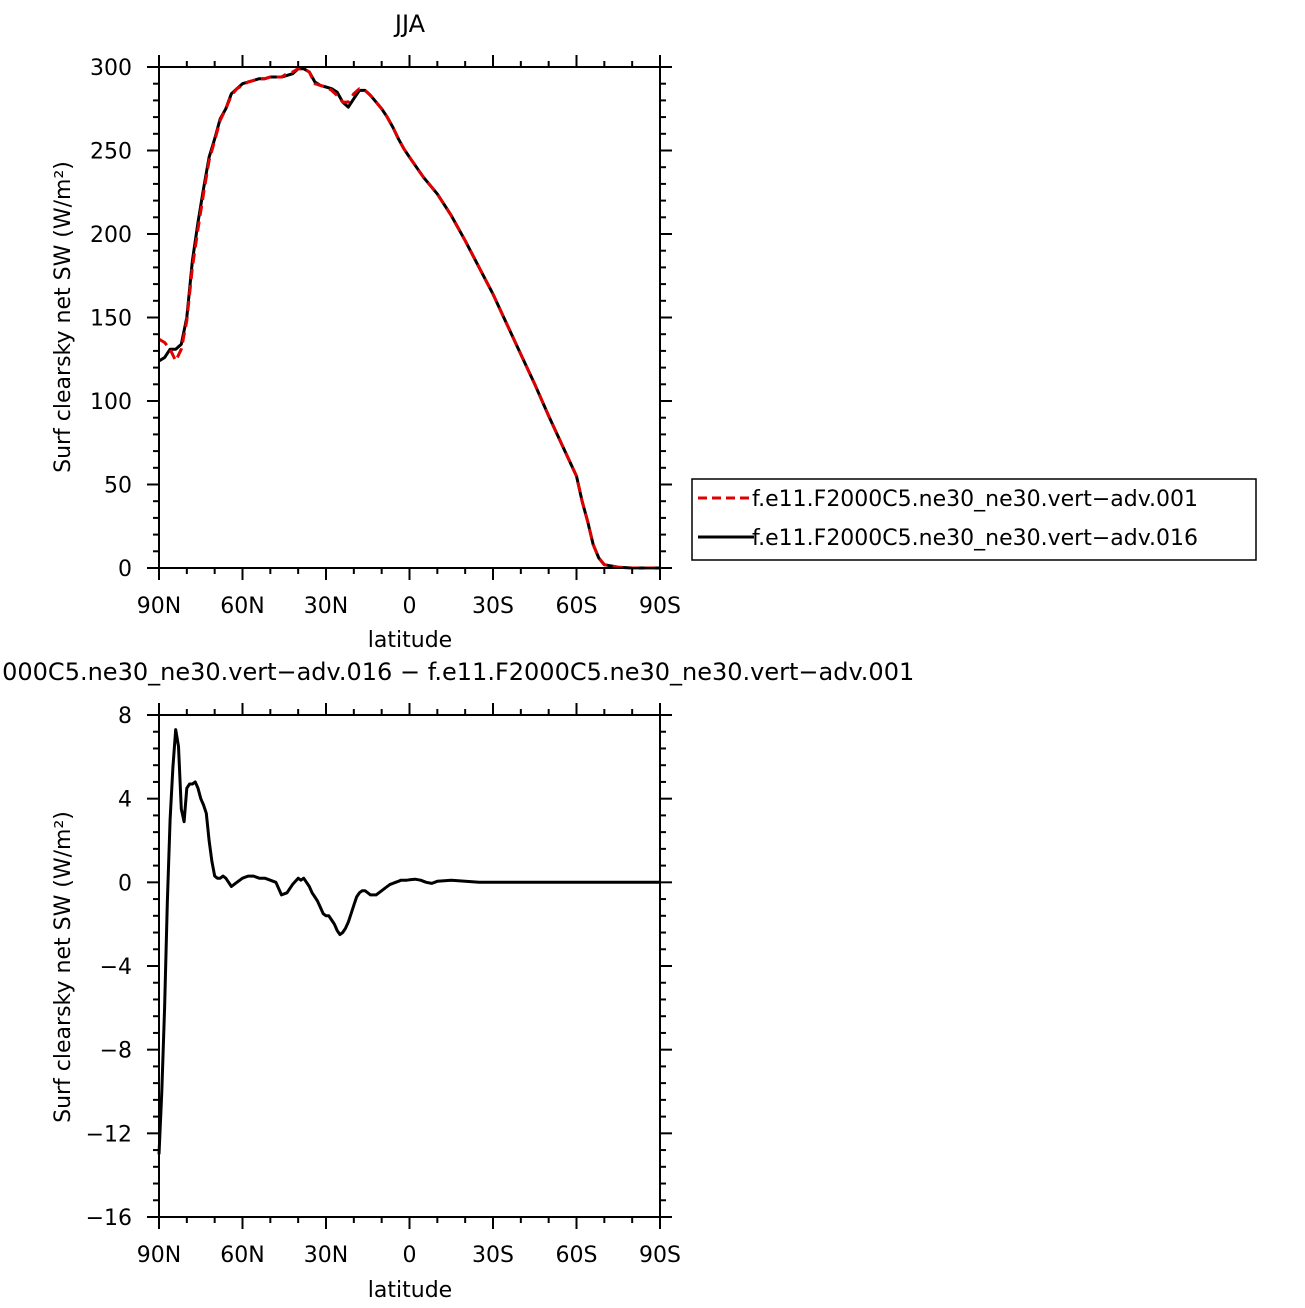 This screenshot has height=1308, width=1305. Describe the element at coordinates (111, 402) in the screenshot. I see `top-y-tick-label: 100` at that location.